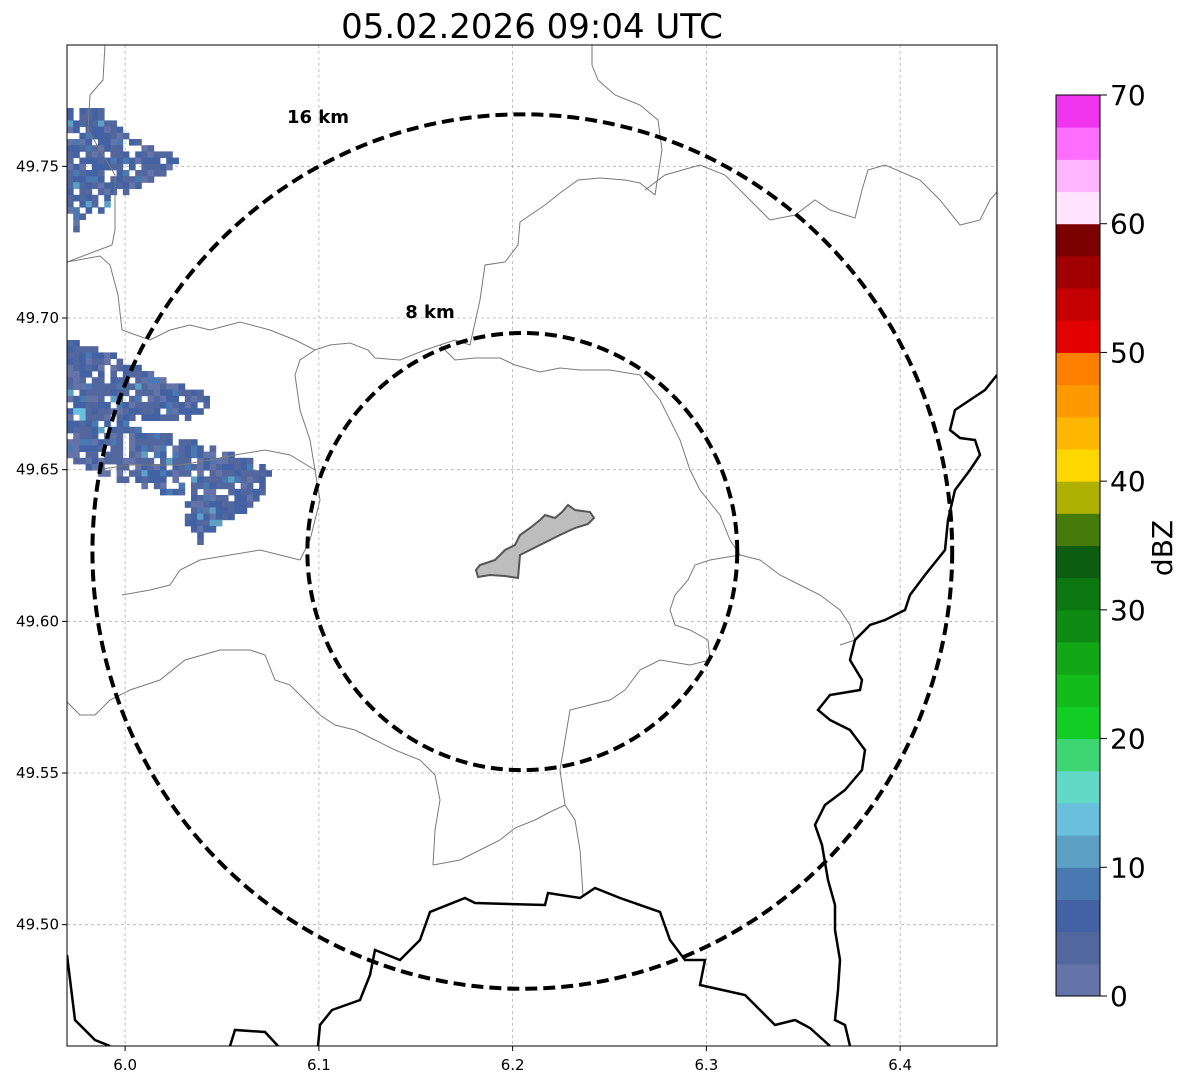  Describe the element at coordinates (1162, 548) in the screenshot. I see `colorbar-label: dBZ` at that location.